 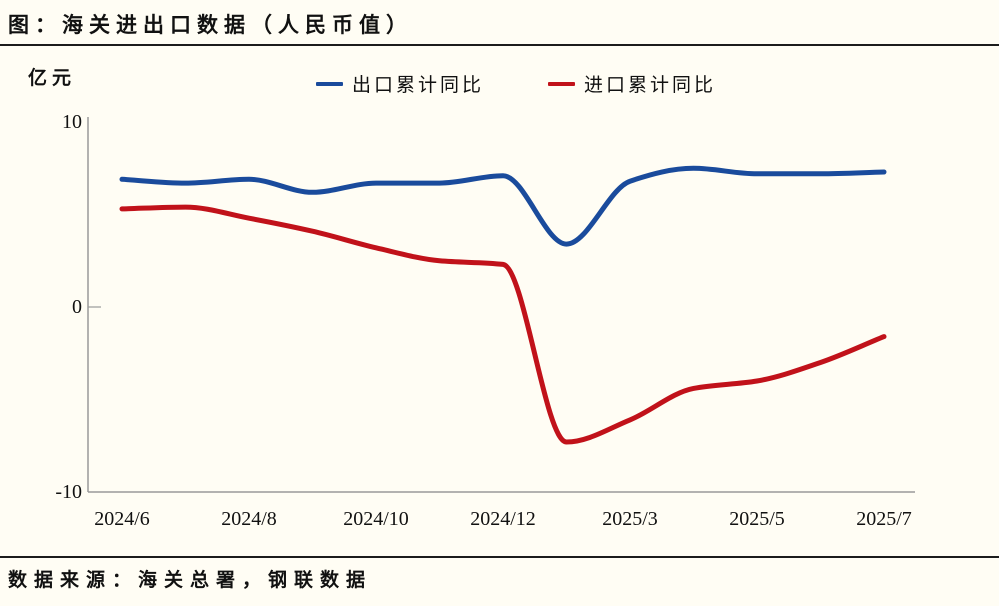 I want to click on x-tick-label-2024-6: 2024/6, so click(x=122, y=519).